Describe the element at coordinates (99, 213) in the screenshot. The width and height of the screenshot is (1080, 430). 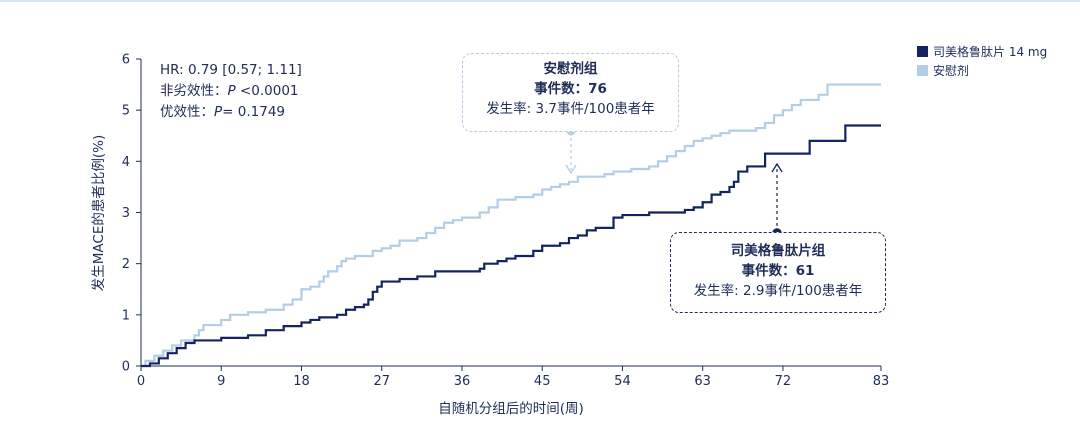
I see `y-axis-label: 发生MACE的患者比例(%)` at that location.